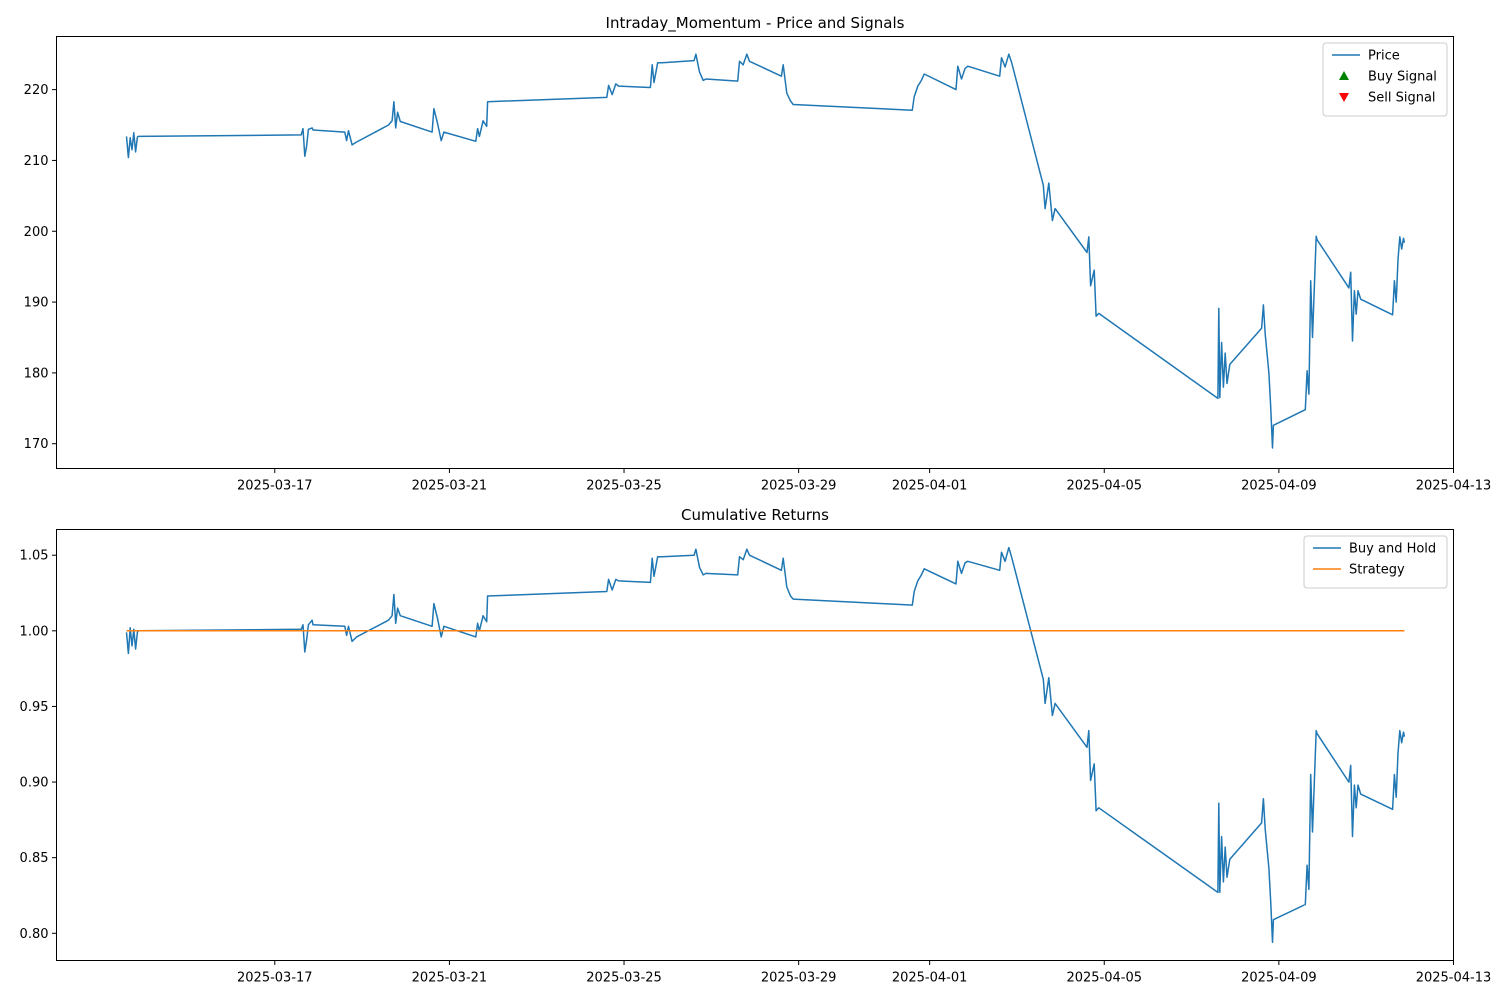  What do you see at coordinates (930, 978) in the screenshot?
I see `returns-x-tick-label: 2025-04-01` at bounding box center [930, 978].